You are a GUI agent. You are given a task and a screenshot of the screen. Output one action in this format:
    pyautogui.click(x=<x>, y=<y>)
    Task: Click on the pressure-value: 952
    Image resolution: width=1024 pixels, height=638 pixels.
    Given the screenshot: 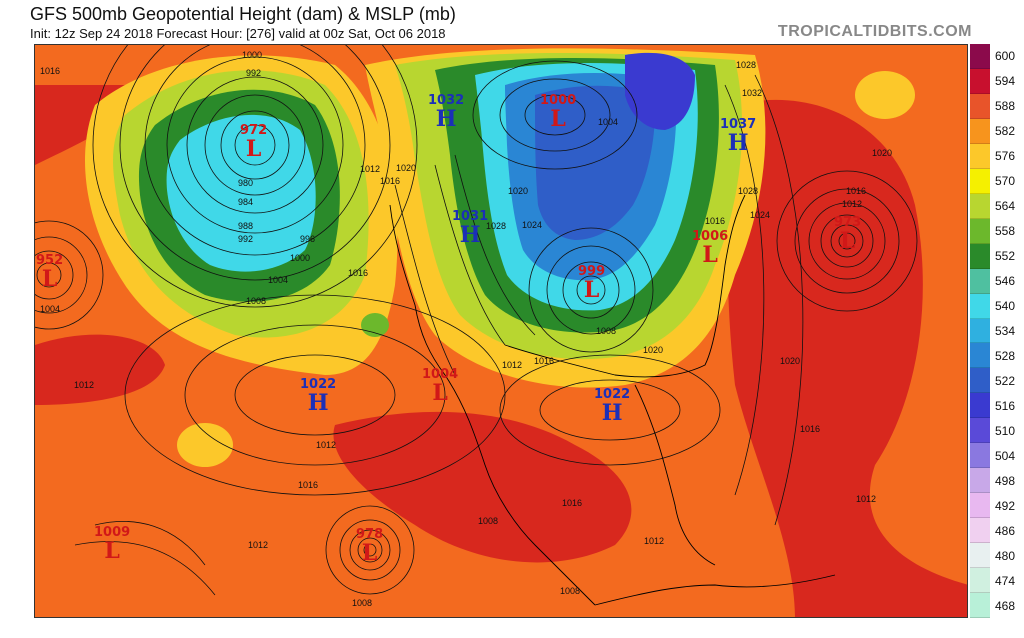 What is the action you would take?
    pyautogui.click(x=50, y=260)
    